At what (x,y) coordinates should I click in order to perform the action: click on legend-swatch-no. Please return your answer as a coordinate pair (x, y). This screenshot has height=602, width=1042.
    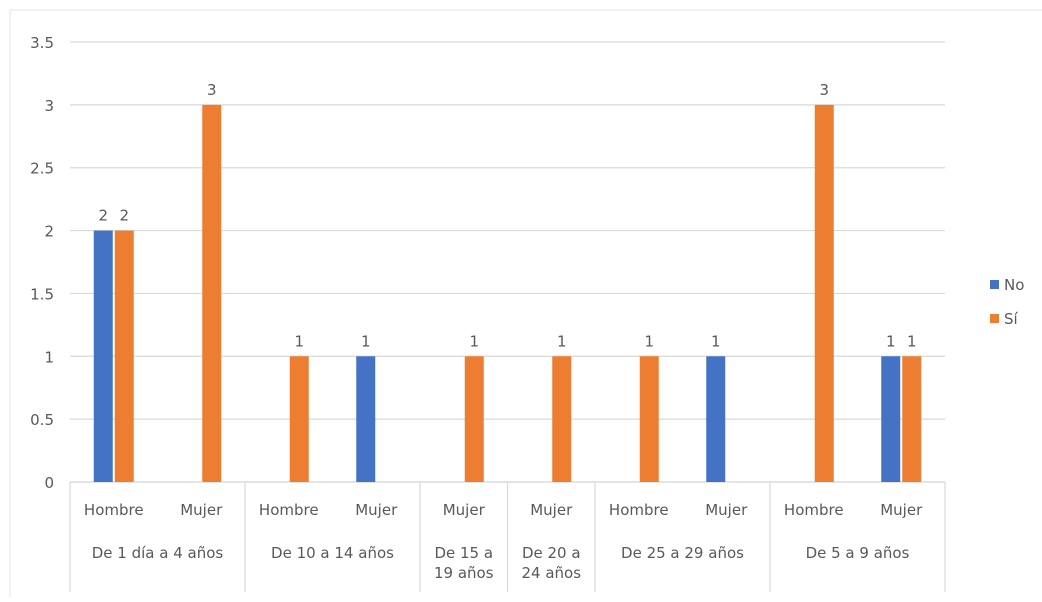
    Looking at the image, I should click on (994, 284).